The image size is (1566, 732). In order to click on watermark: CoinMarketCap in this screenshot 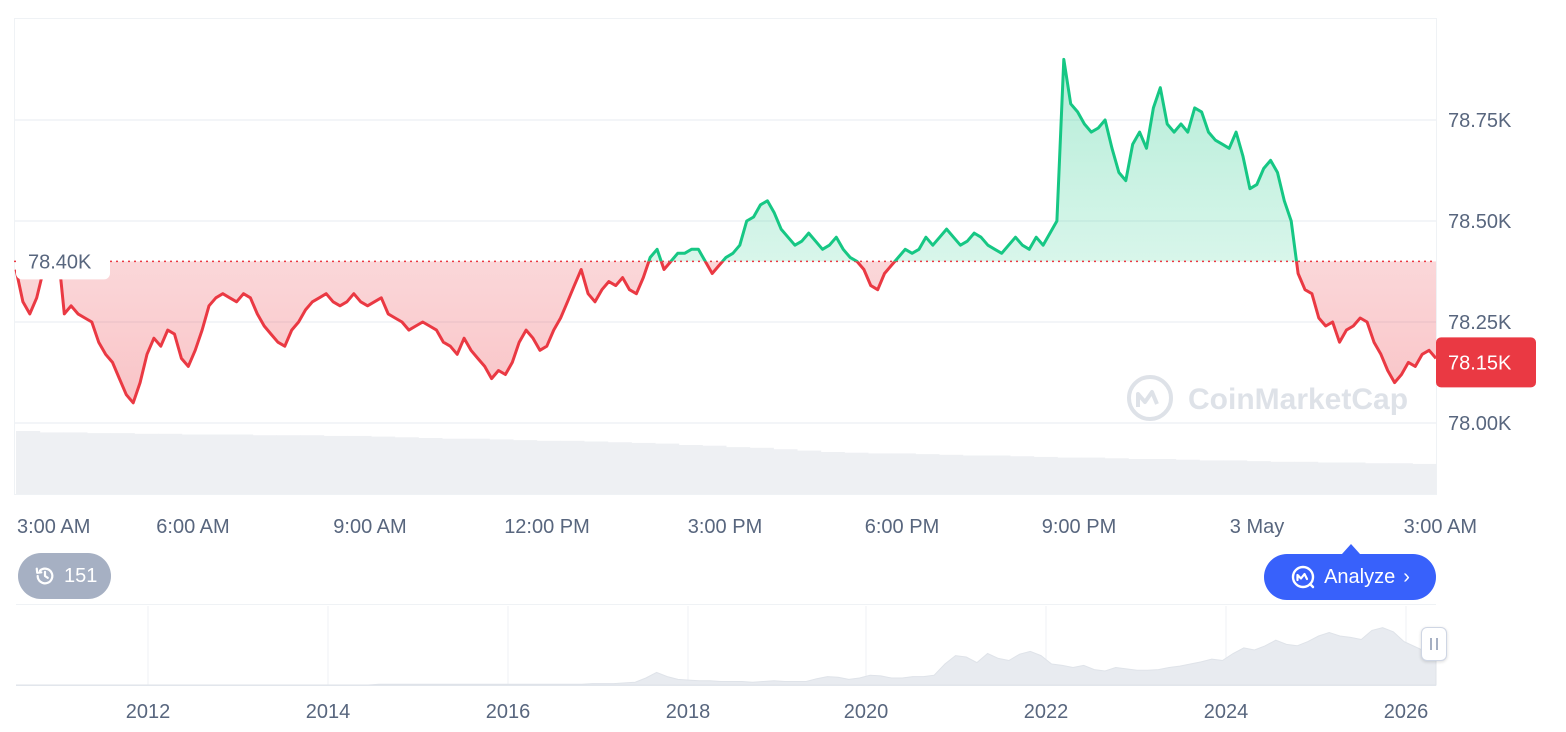, I will do `click(1267, 398)`.